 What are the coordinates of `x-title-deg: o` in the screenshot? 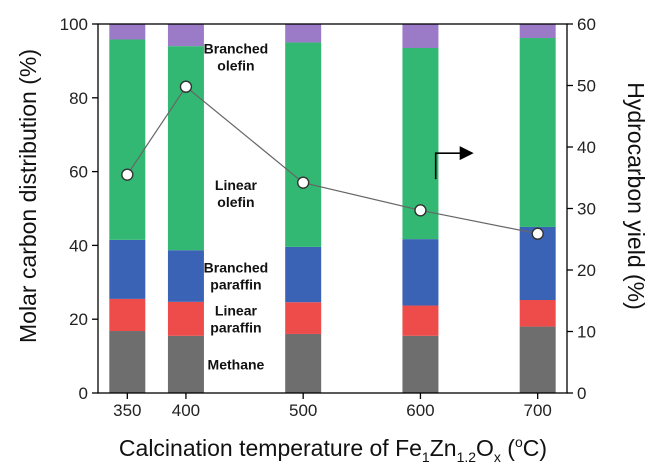 It's located at (519, 442).